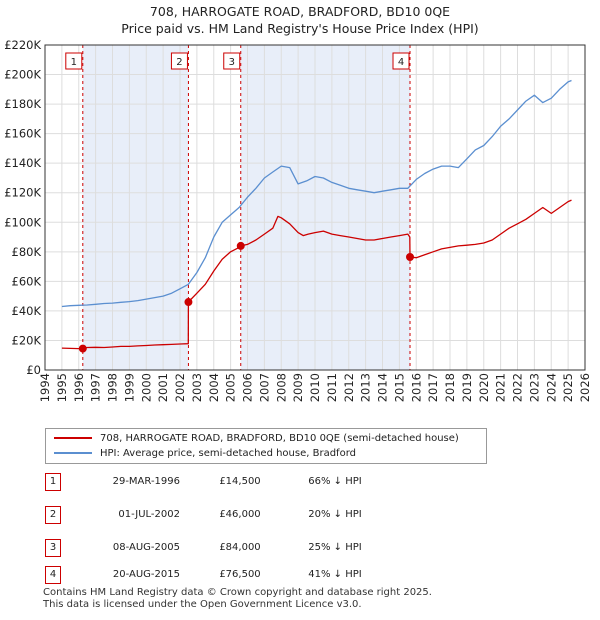  Describe the element at coordinates (450, 387) in the screenshot. I see `x-tick-label: 2018` at that location.